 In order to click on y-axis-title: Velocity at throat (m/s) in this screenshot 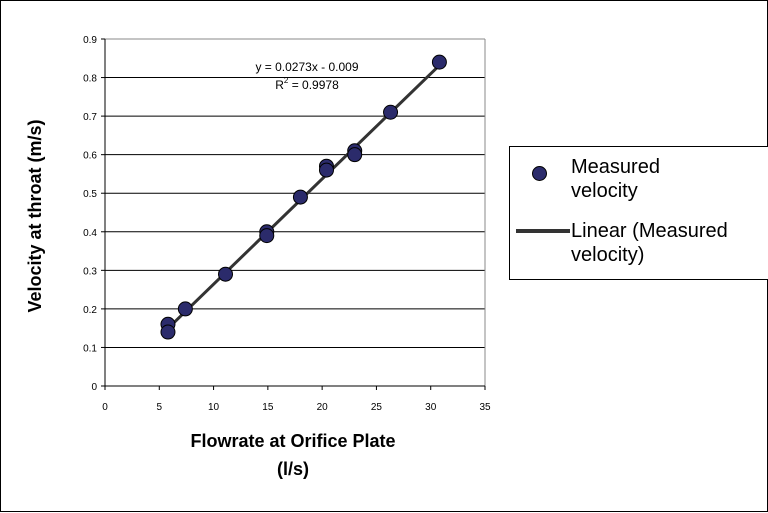, I will do `click(35, 215)`.